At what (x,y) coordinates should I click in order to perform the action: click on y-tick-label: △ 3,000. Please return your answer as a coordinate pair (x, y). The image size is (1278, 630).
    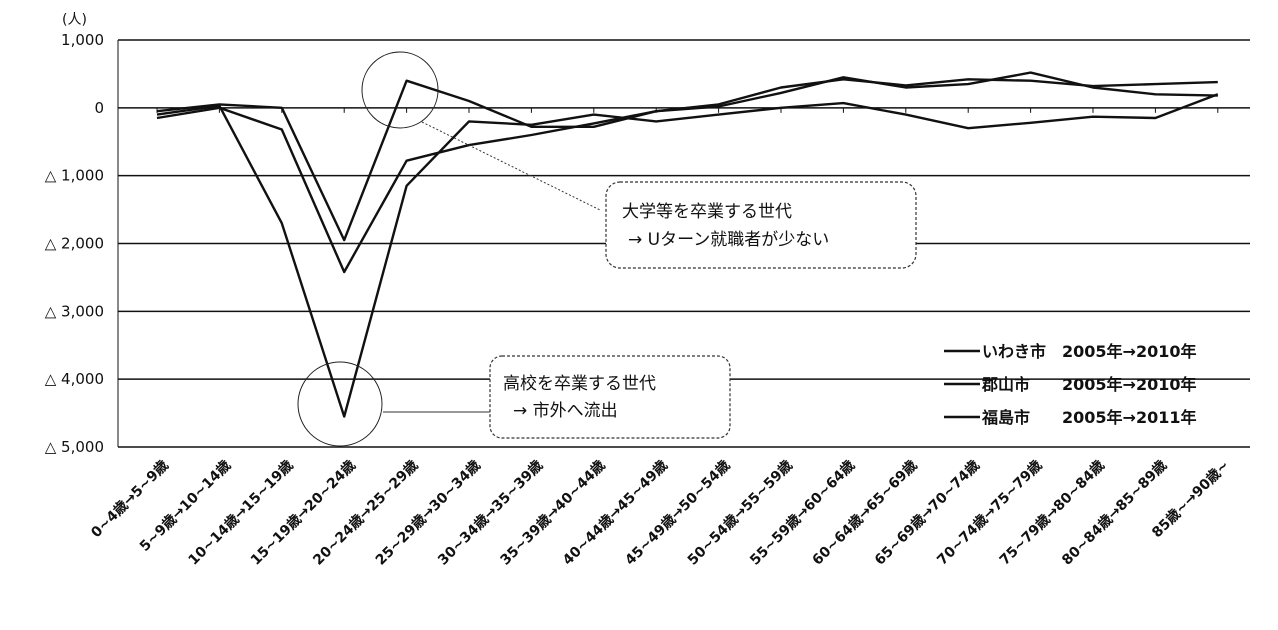
    Looking at the image, I should click on (74, 311).